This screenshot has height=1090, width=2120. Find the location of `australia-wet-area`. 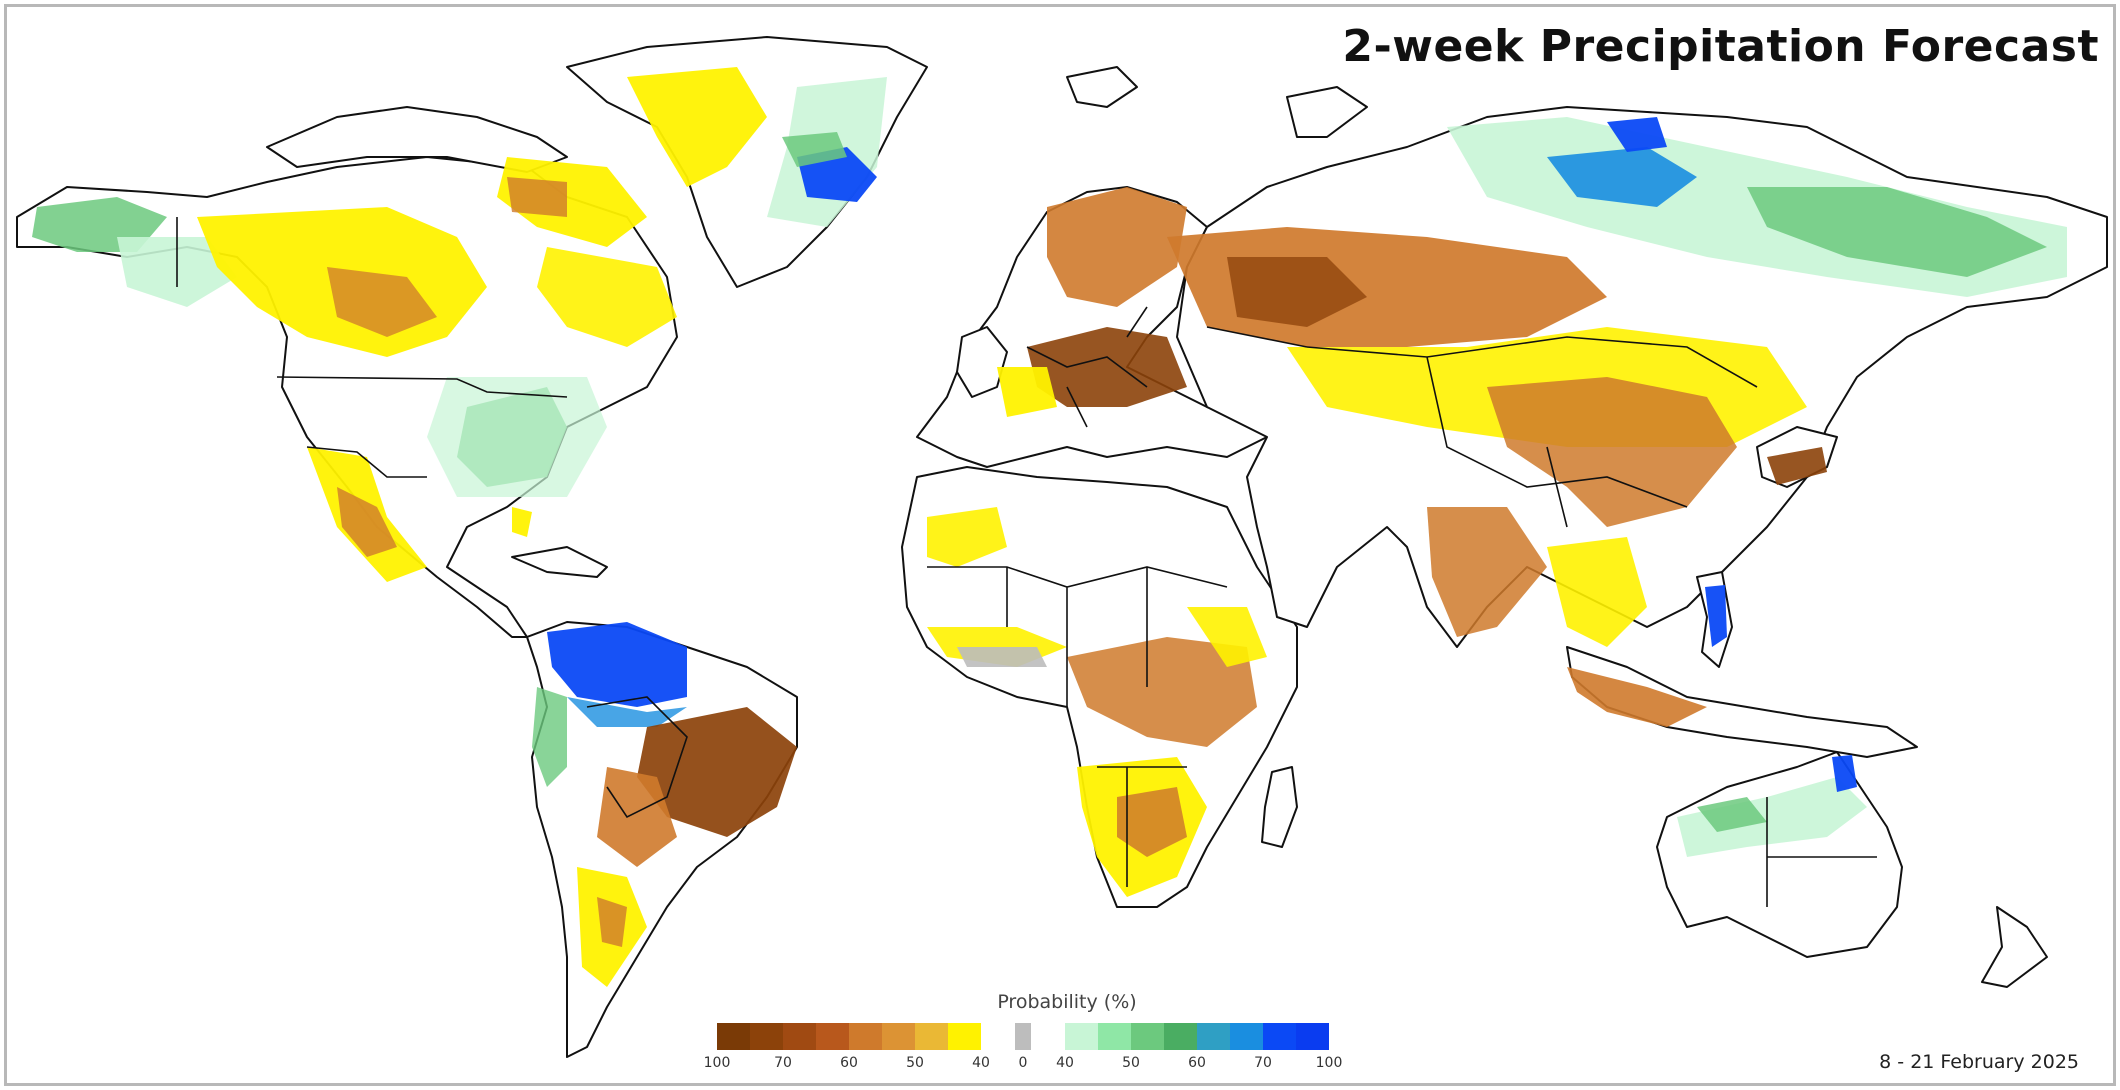

australia-wet-area is located at coordinates (1772, 817).